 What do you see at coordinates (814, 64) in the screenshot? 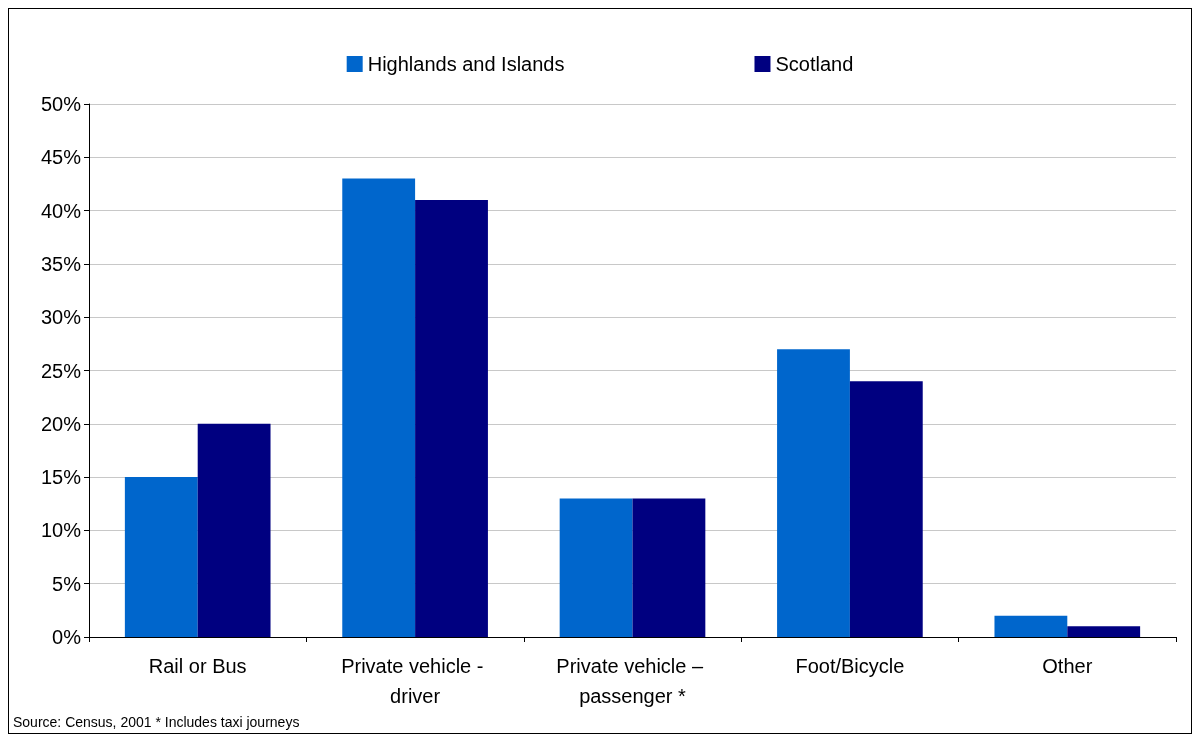
I see `legend-label: Scotland` at bounding box center [814, 64].